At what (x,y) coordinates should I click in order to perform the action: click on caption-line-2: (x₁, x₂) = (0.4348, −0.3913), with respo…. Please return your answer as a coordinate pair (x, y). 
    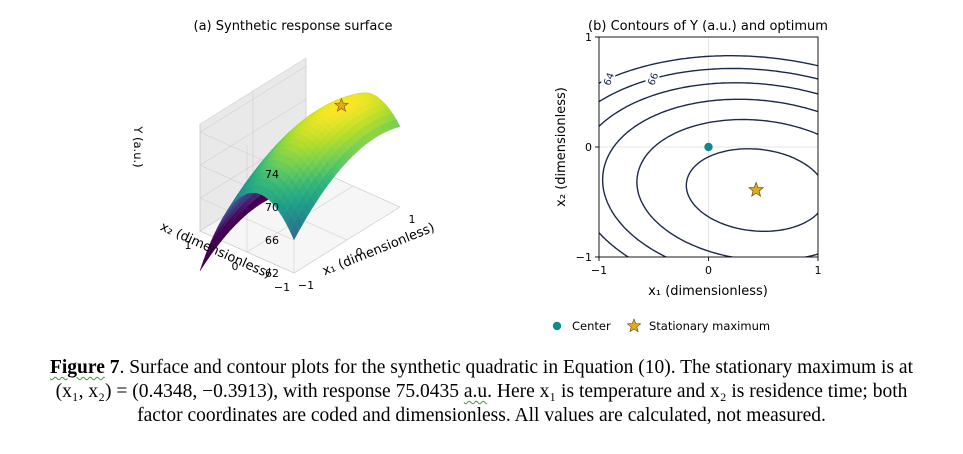
    Looking at the image, I should click on (259, 391).